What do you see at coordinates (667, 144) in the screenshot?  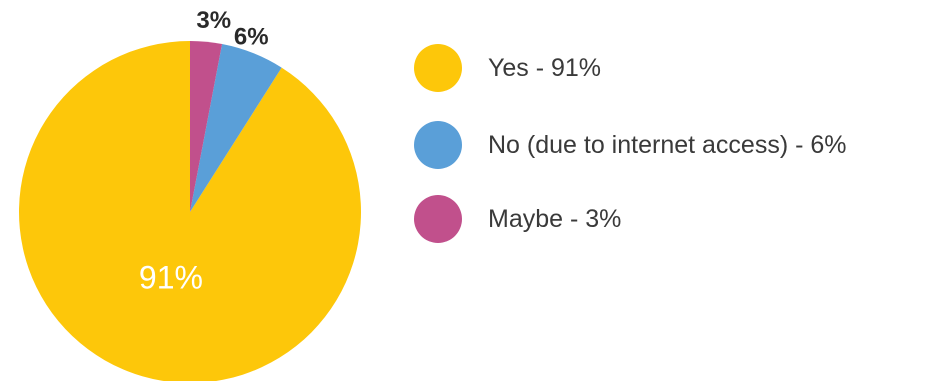 I see `legend-label-no: No (due to internet access) - 6%` at bounding box center [667, 144].